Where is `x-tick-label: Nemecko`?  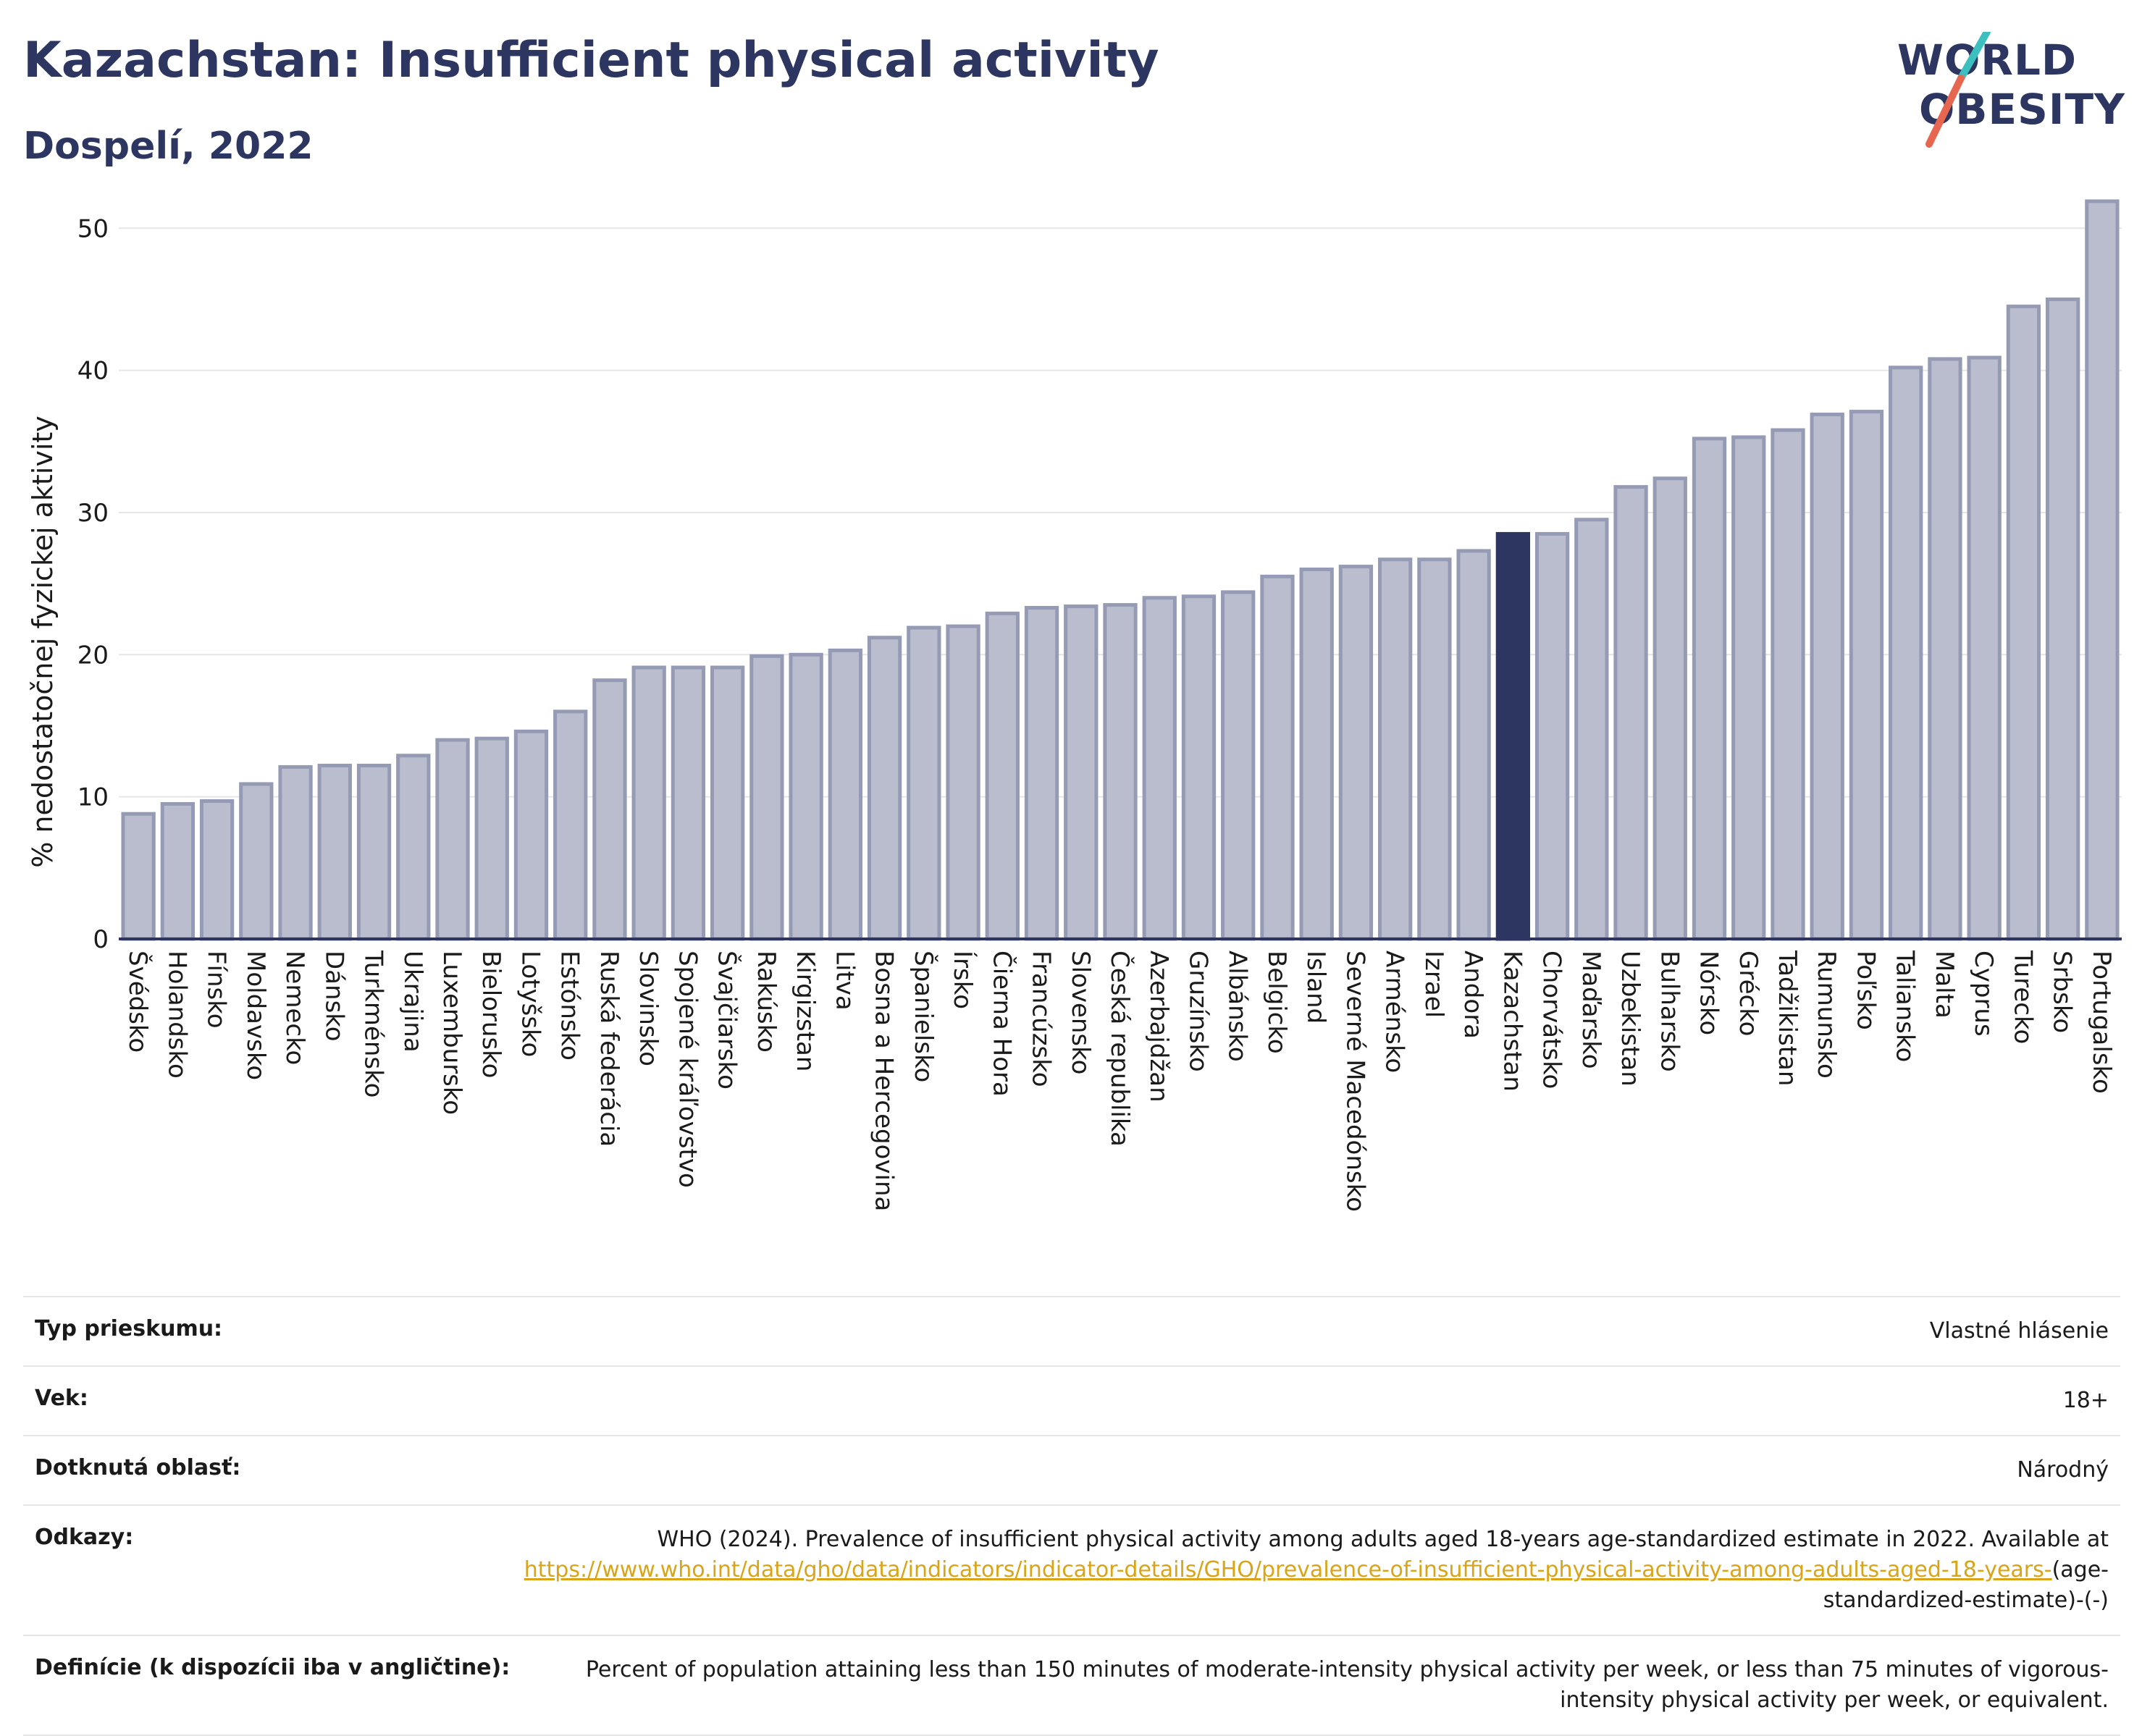 x-tick-label: Nemecko is located at coordinates (294, 1008).